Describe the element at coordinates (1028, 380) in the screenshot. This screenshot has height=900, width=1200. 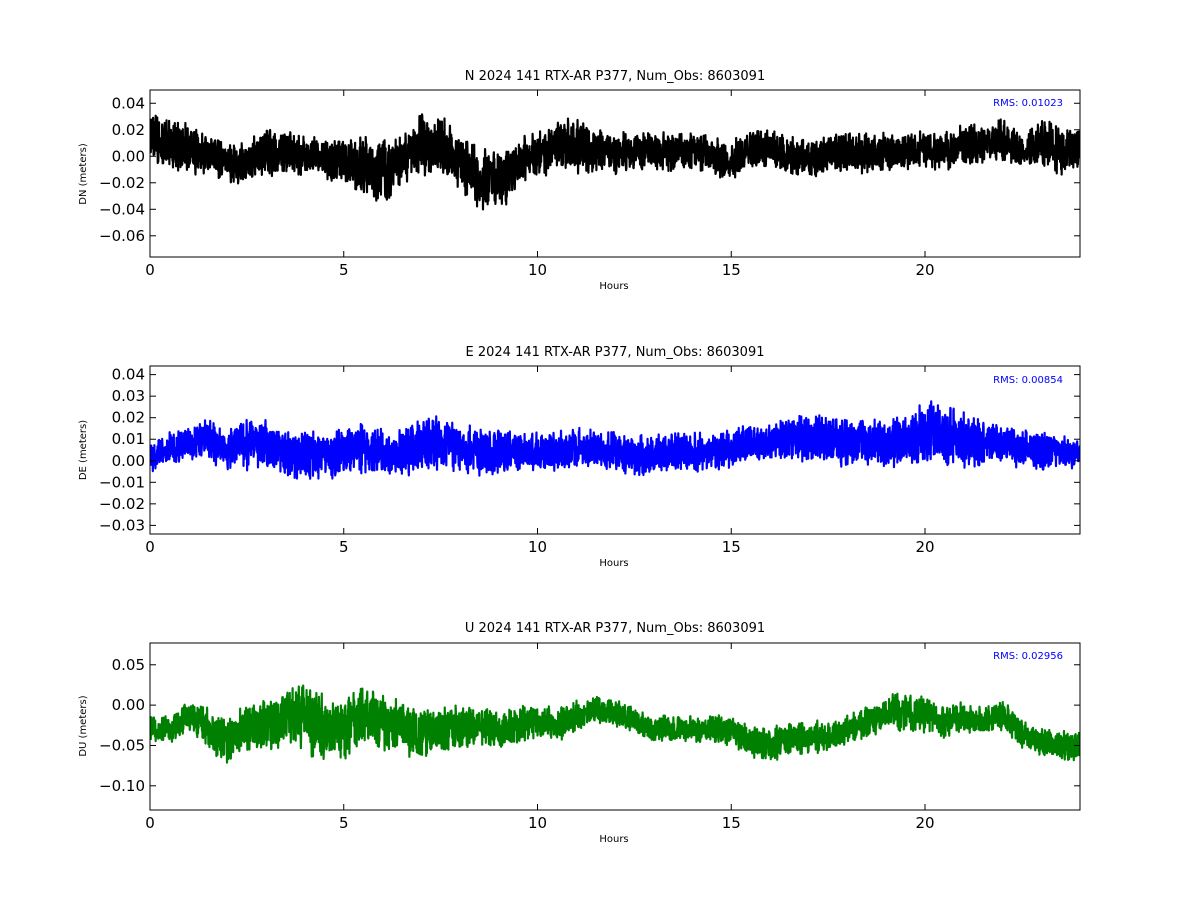
I see `rms-annotation: RMS: 0.00854` at that location.